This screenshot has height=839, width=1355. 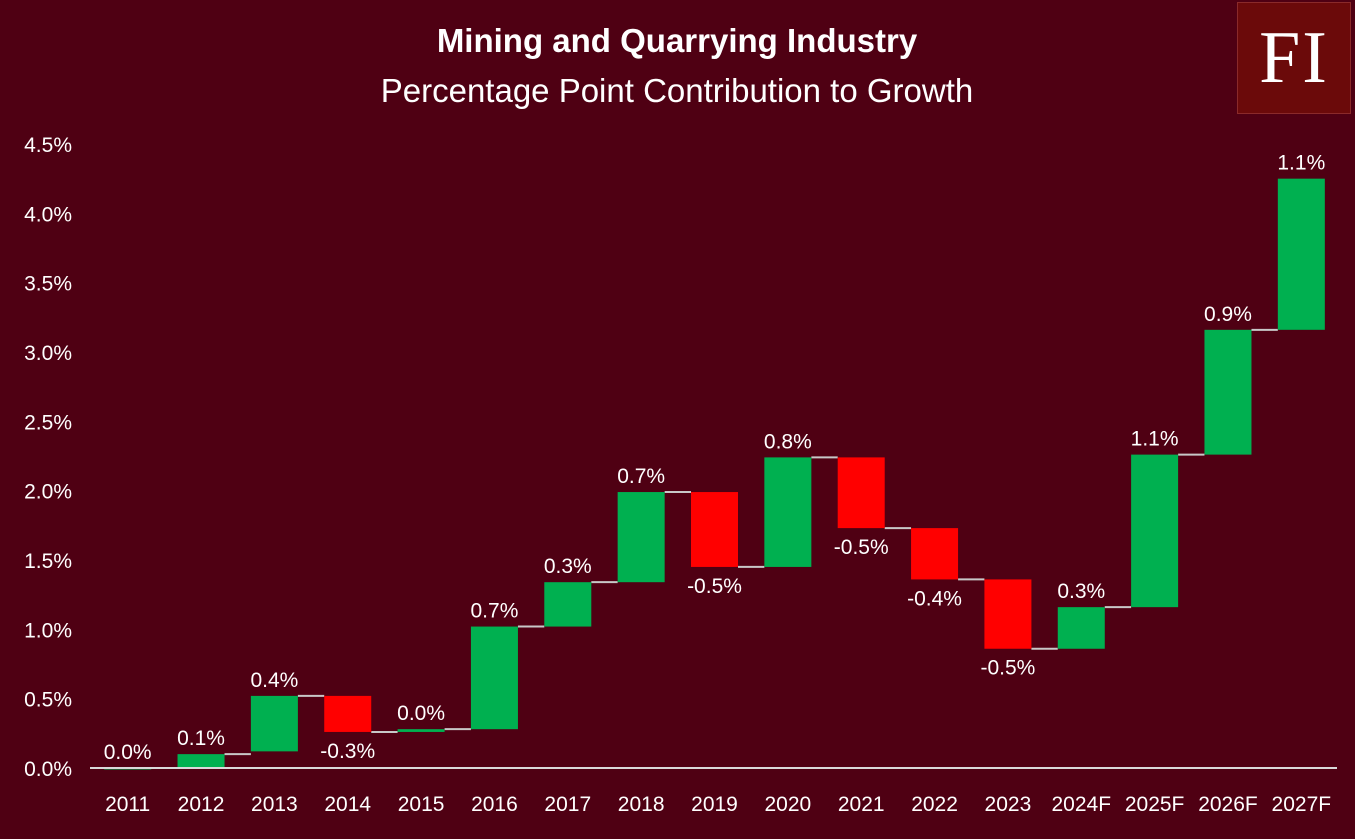 What do you see at coordinates (201, 738) in the screenshot?
I see `data-label: 0.1%` at bounding box center [201, 738].